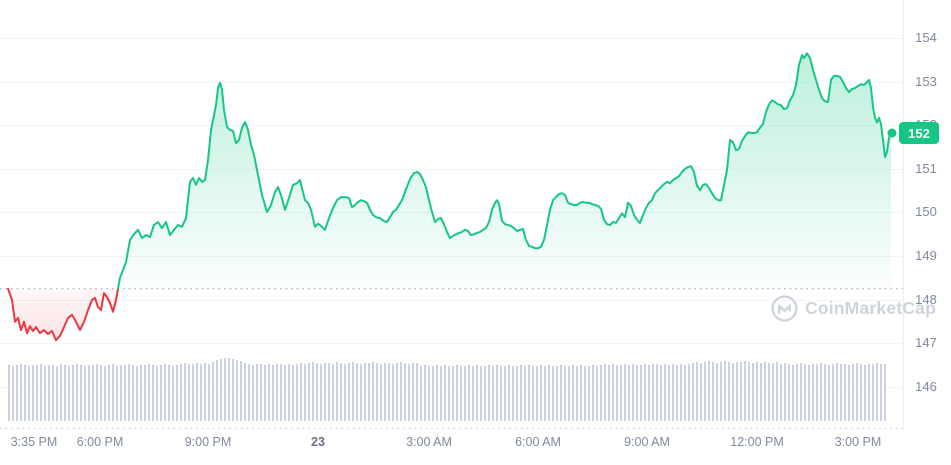  Describe the element at coordinates (647, 442) in the screenshot. I see `x-axis-label-9-00-am: 9:00 AM` at that location.